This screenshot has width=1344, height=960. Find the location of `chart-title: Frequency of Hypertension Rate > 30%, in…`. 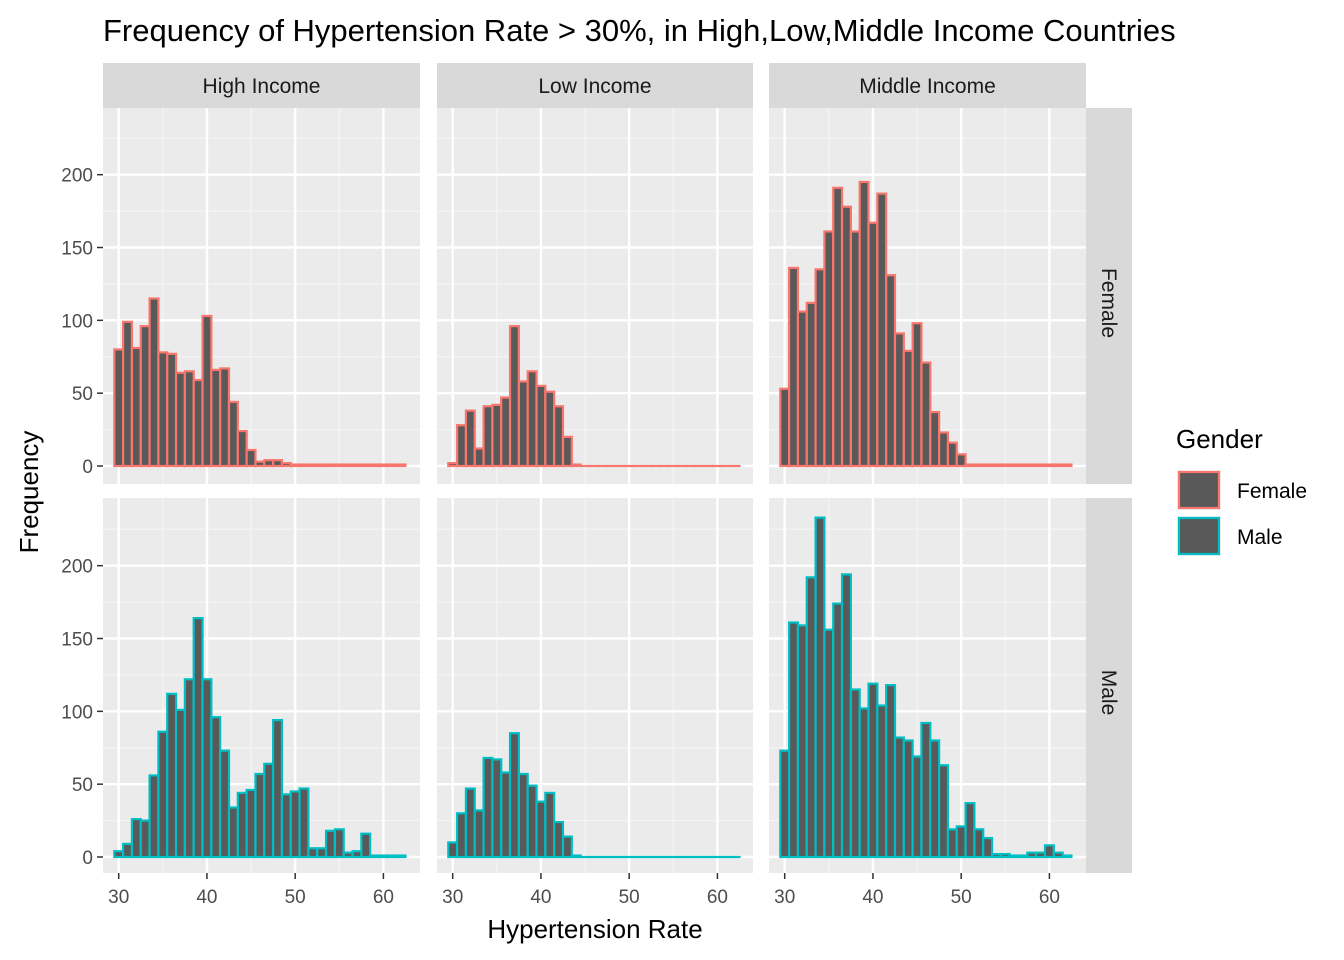

chart-title: Frequency of Hypertension Rate > 30%, in… is located at coordinates (639, 30).